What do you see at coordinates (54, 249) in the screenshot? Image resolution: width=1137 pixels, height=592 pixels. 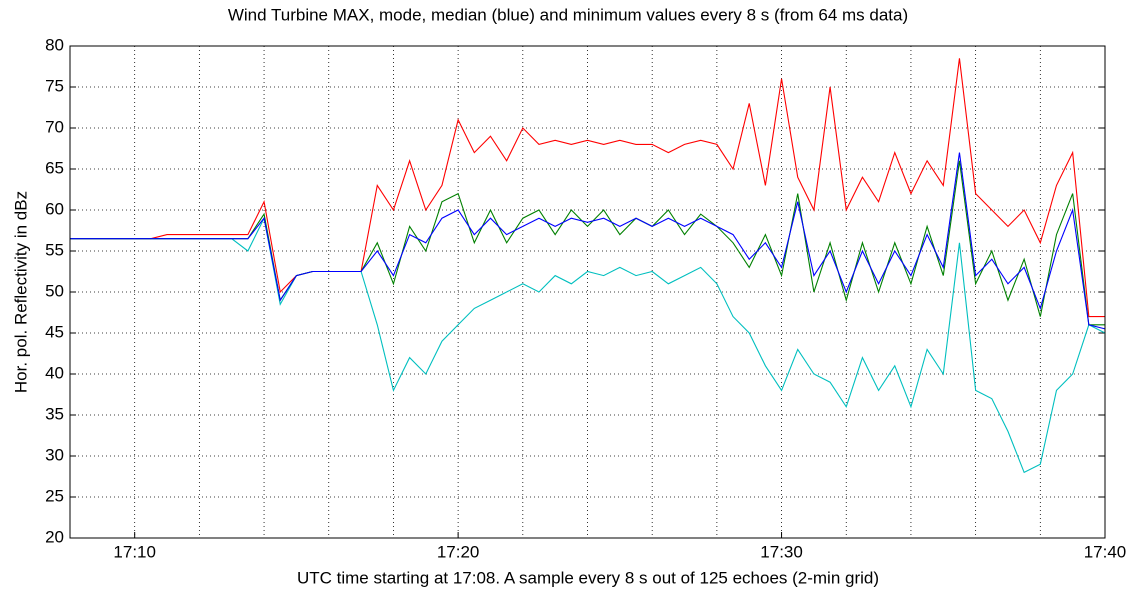 I see `y-tick-label: 55` at bounding box center [54, 249].